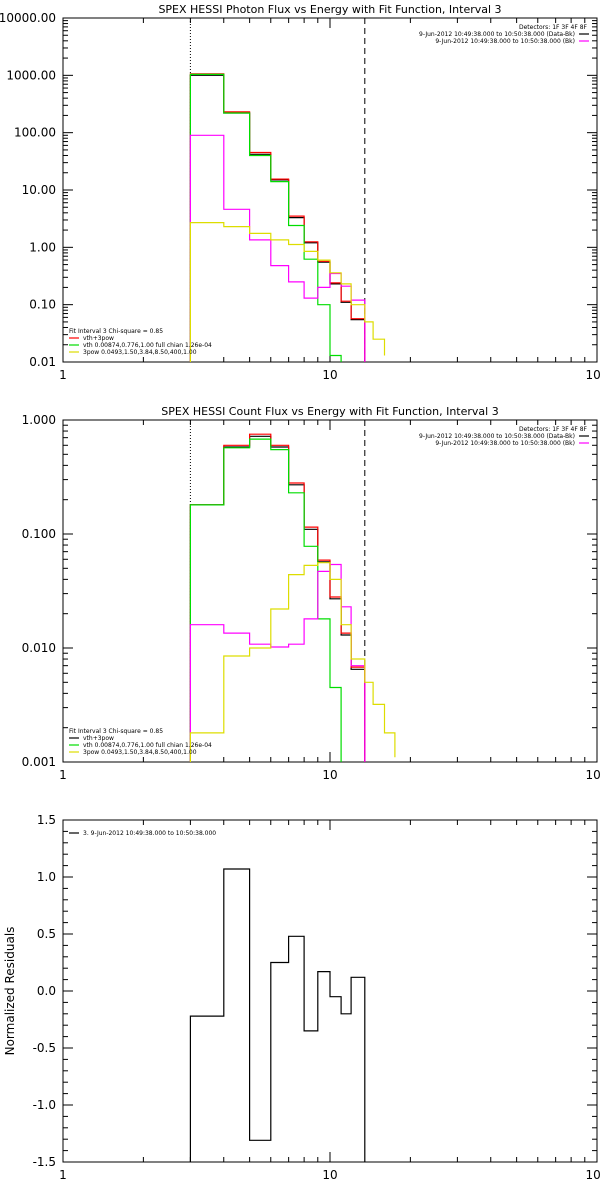  What do you see at coordinates (44, 1048) in the screenshot?
I see `y-tick-label: -0.5` at bounding box center [44, 1048].